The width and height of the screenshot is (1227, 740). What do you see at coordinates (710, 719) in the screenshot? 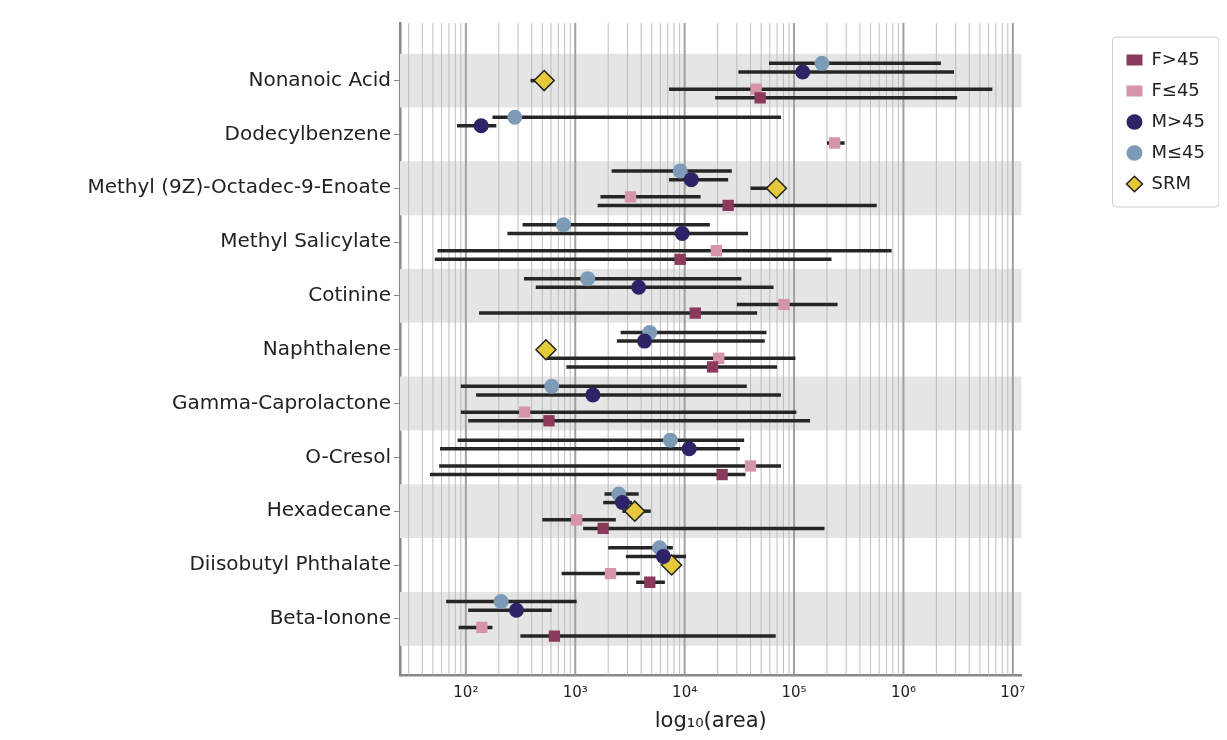
I see `x-axis-title: log₁₀(area)` at bounding box center [710, 719].